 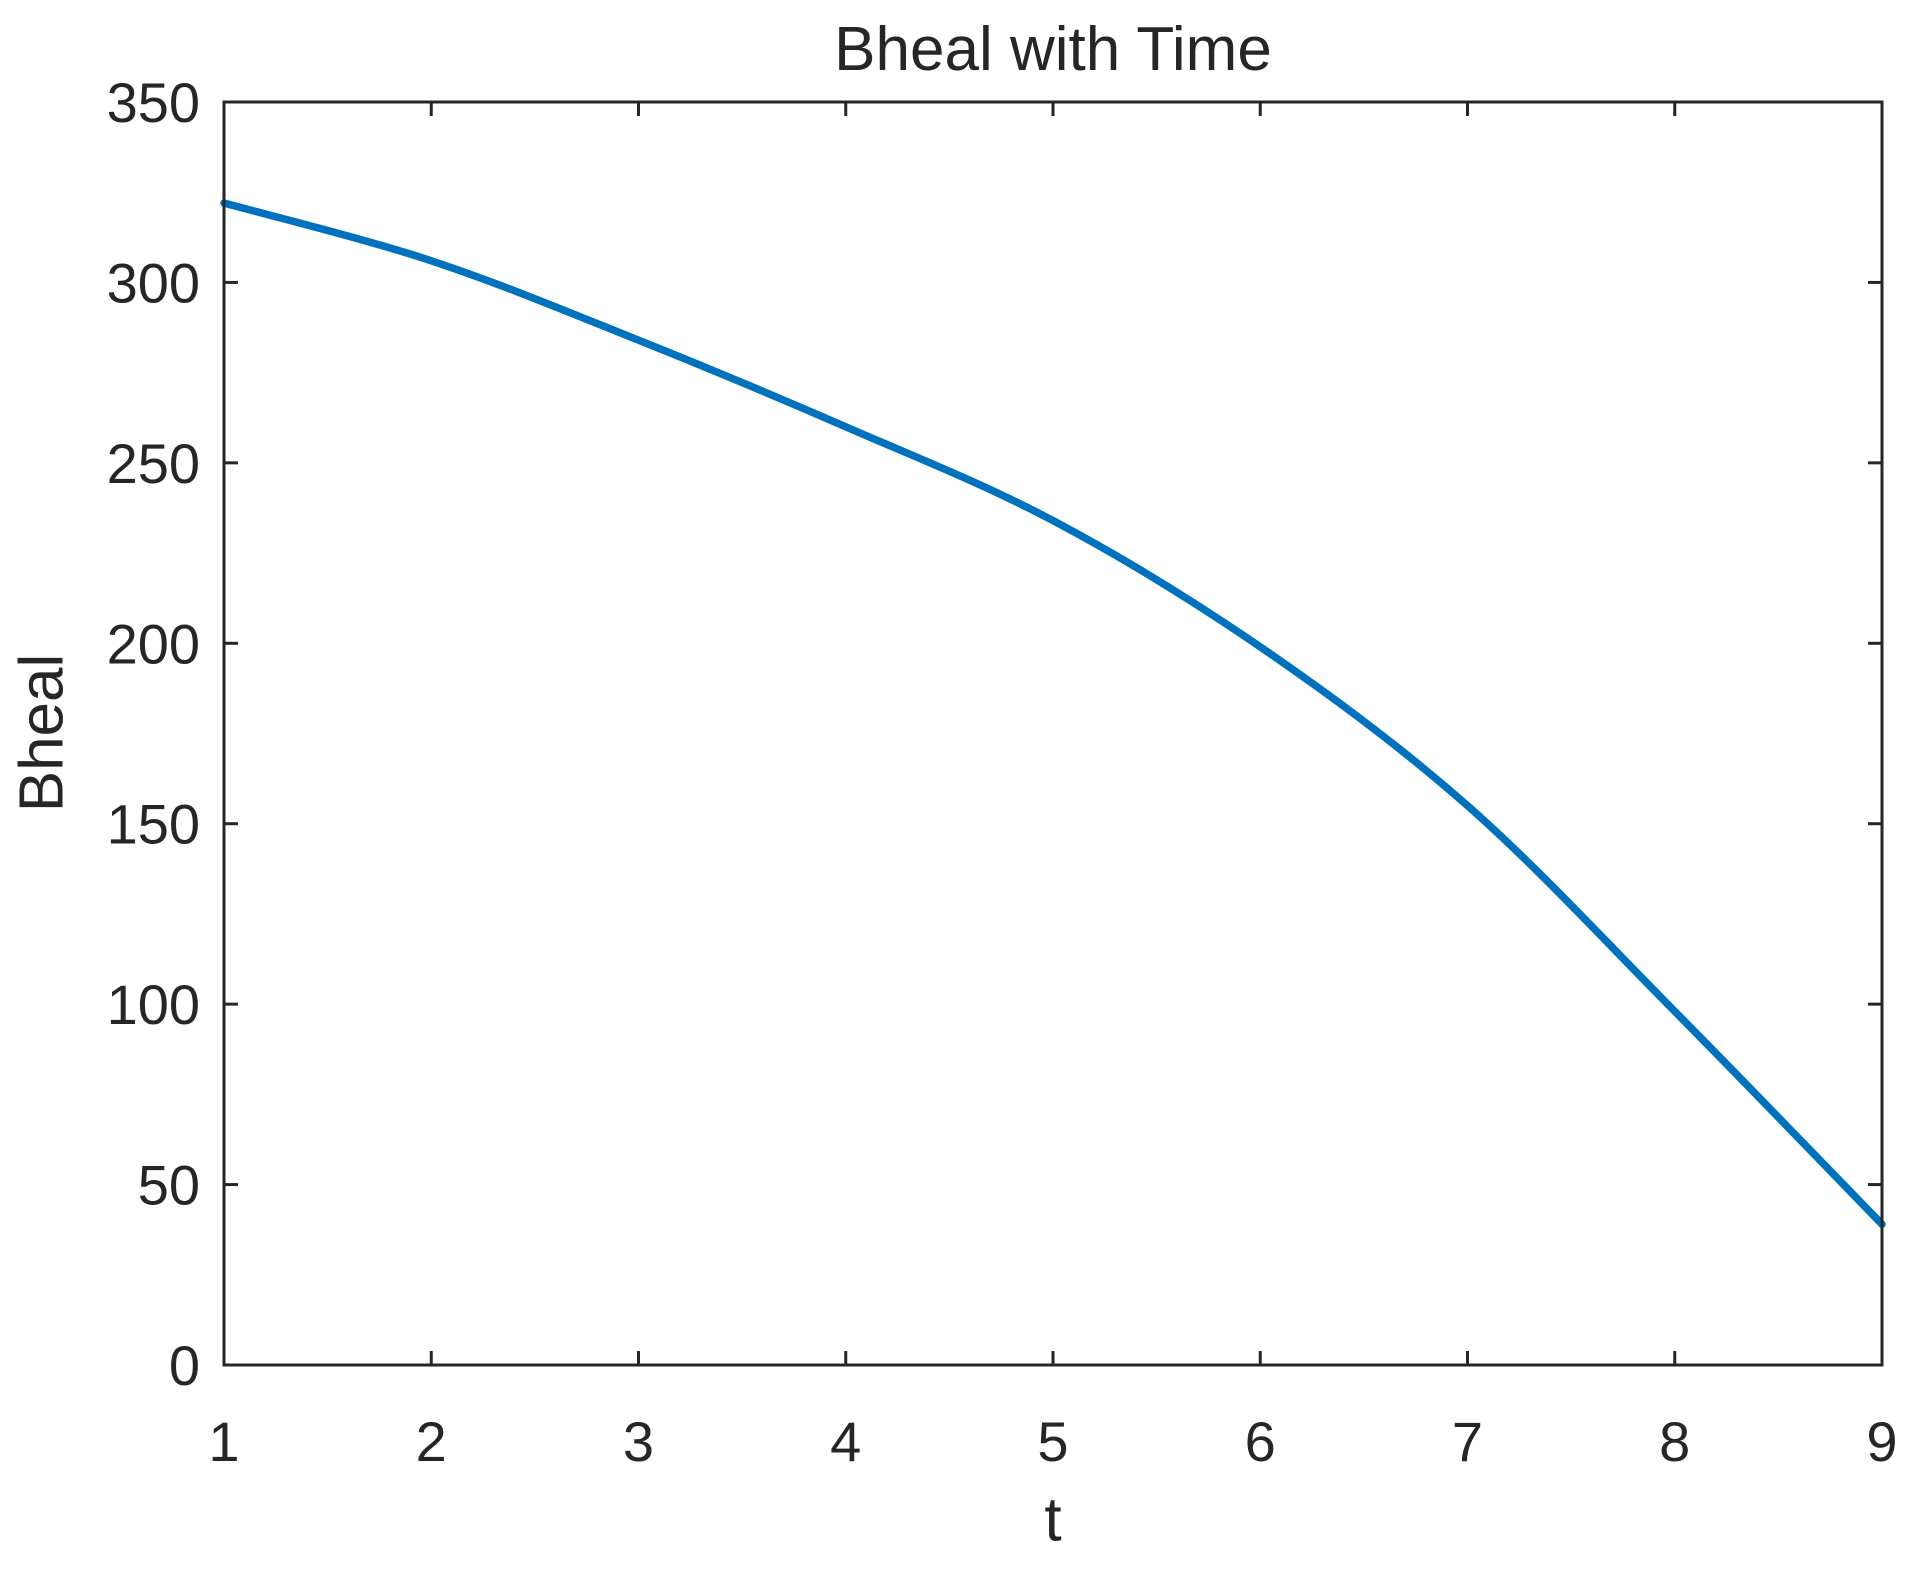 I want to click on y-tick-label: 250, so click(x=153, y=463).